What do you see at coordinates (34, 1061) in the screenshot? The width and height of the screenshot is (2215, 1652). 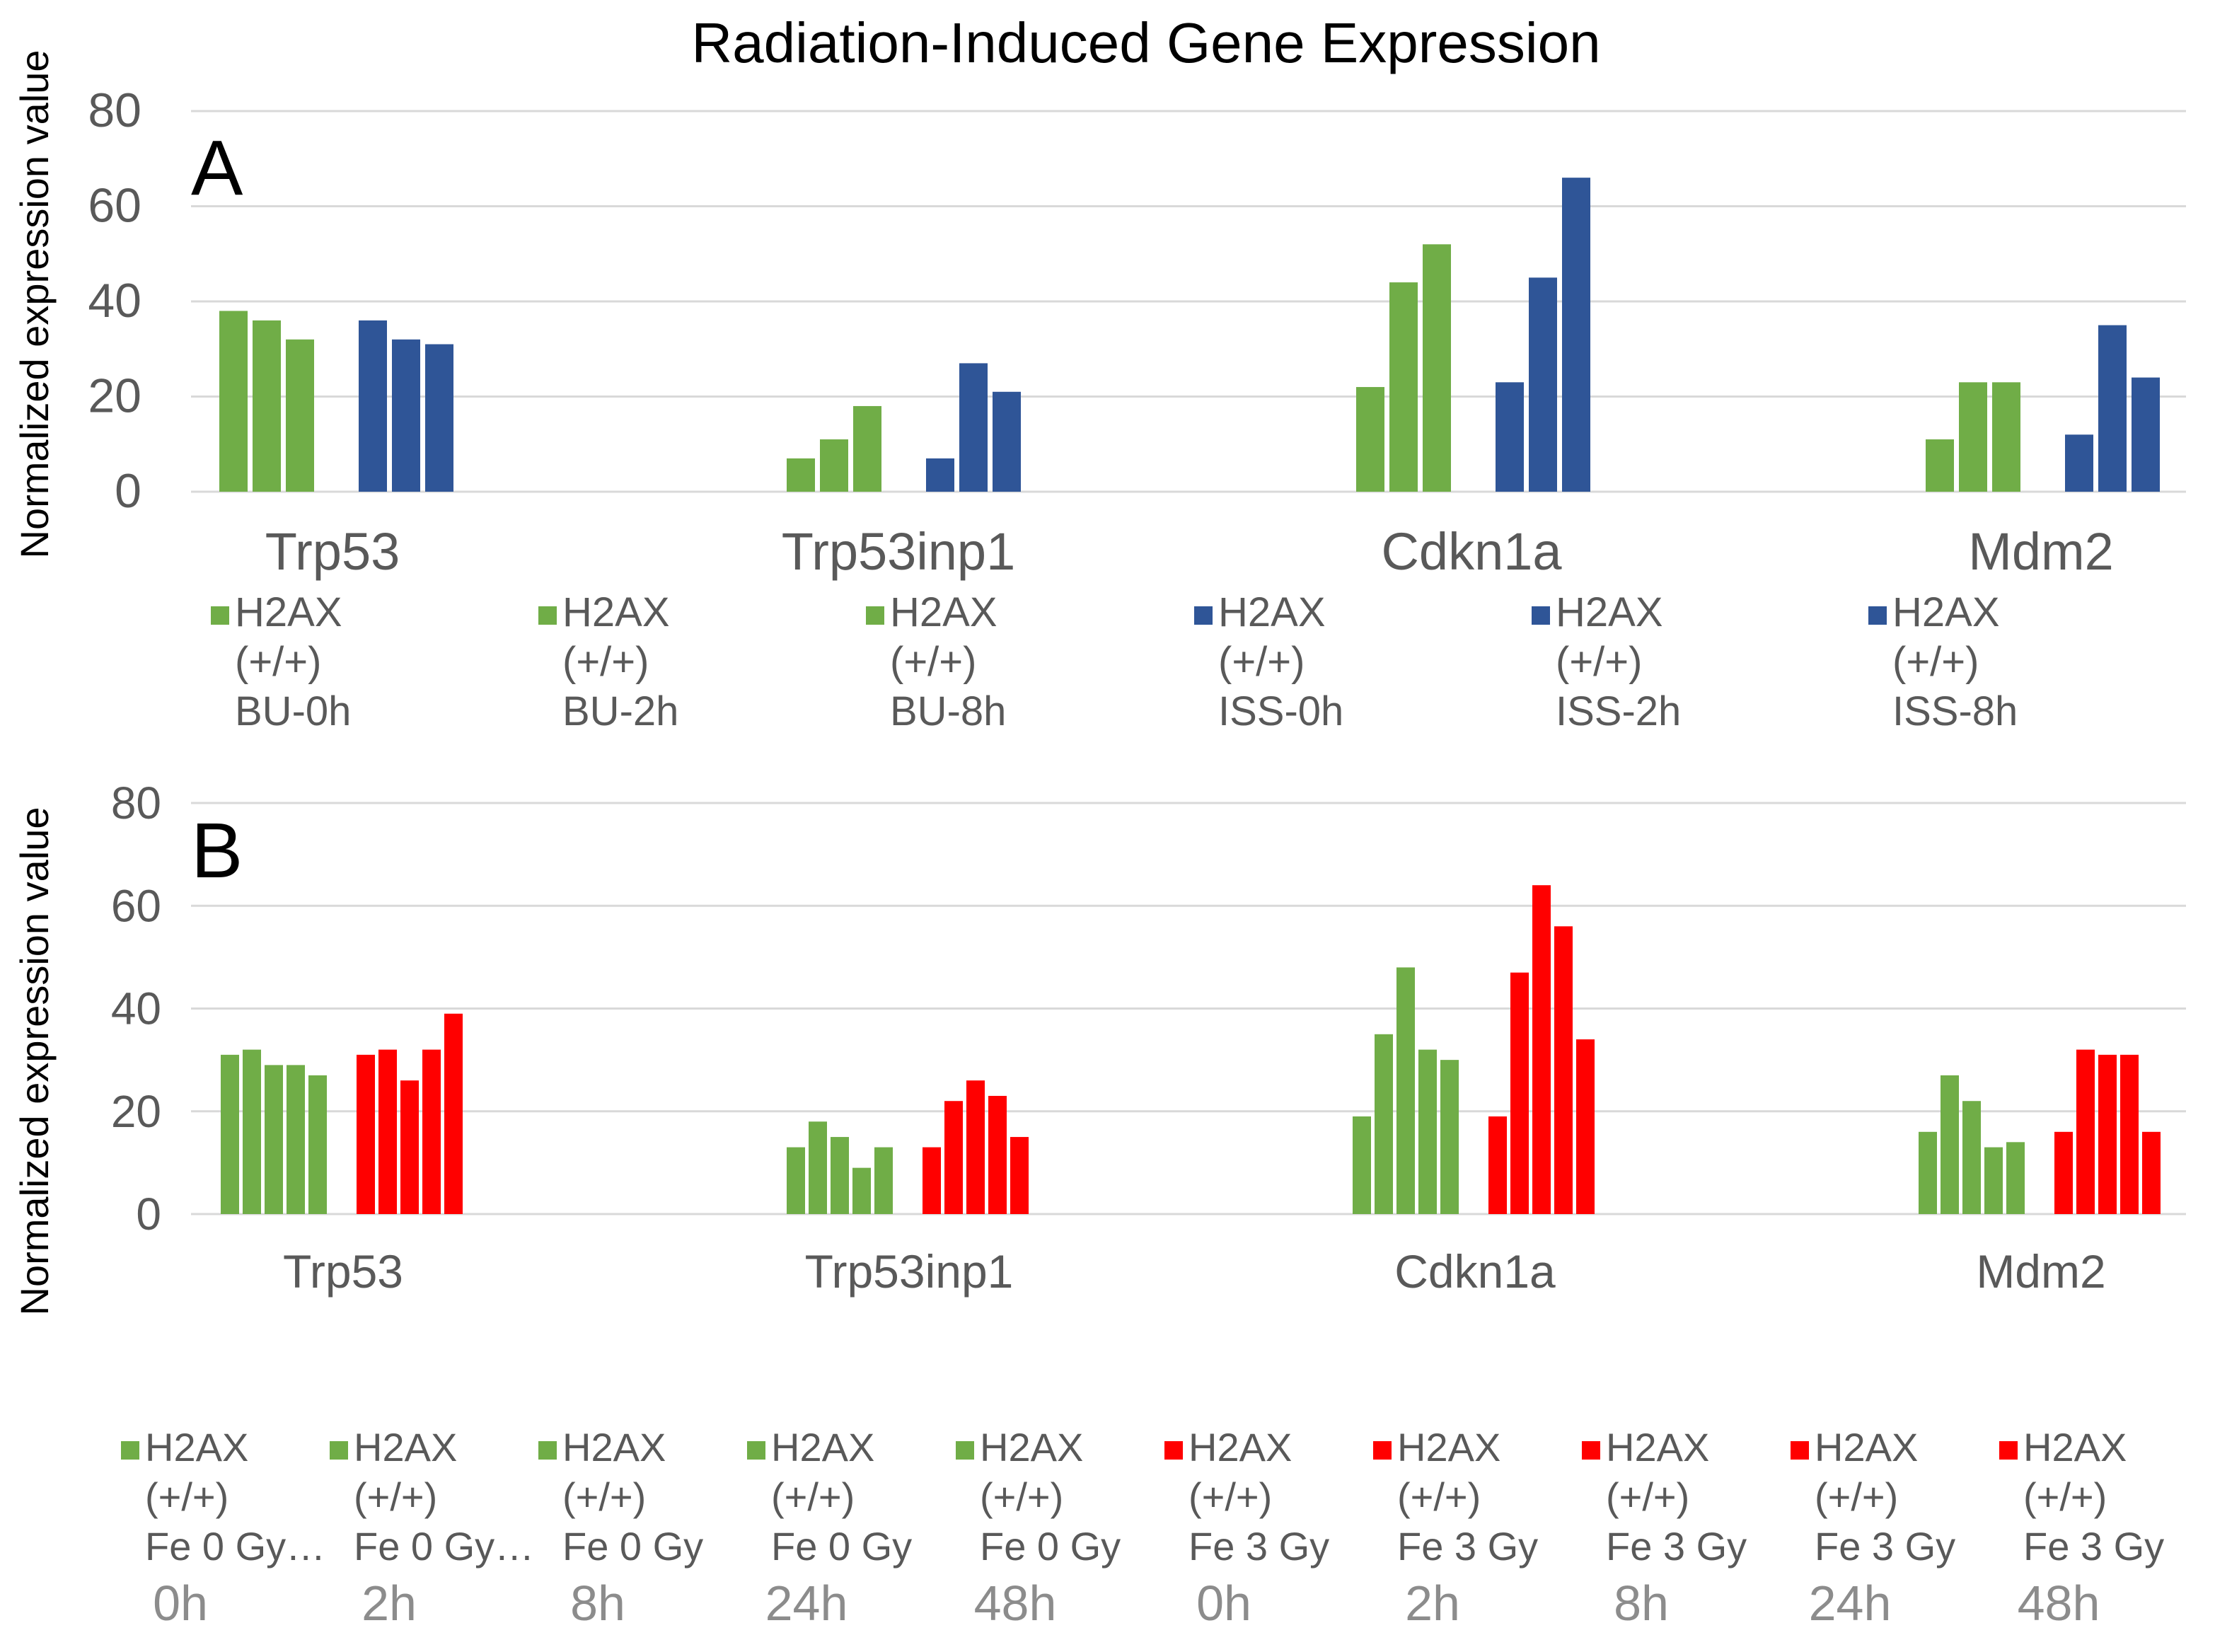 I see `panel-b-y-axis-label: Normalized expression value` at bounding box center [34, 1061].